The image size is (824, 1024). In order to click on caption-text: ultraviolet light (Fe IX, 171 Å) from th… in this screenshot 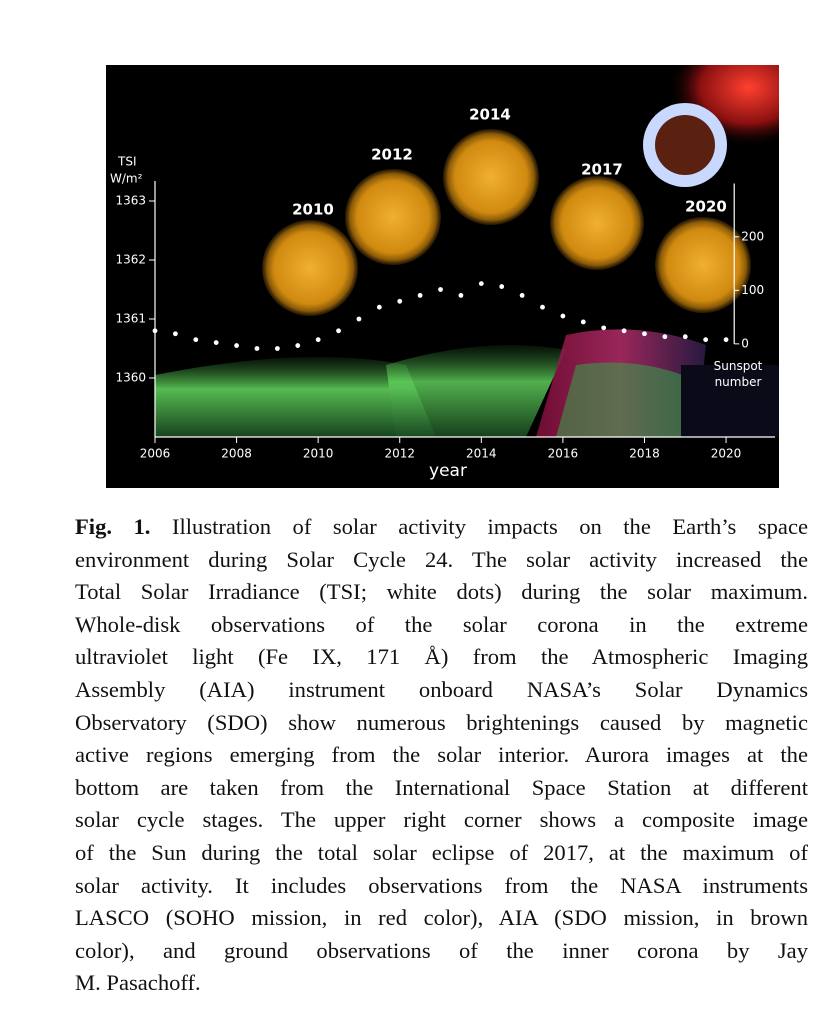, I will do `click(441, 657)`.